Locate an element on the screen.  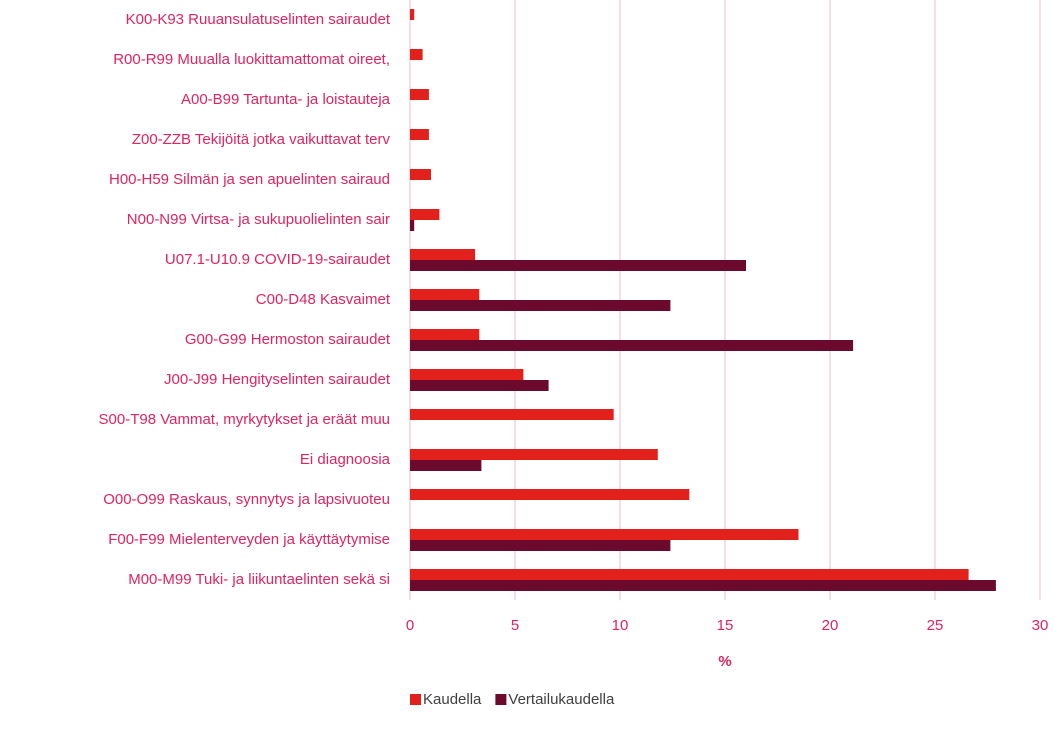
x-axis-label: % is located at coordinates (724, 661).